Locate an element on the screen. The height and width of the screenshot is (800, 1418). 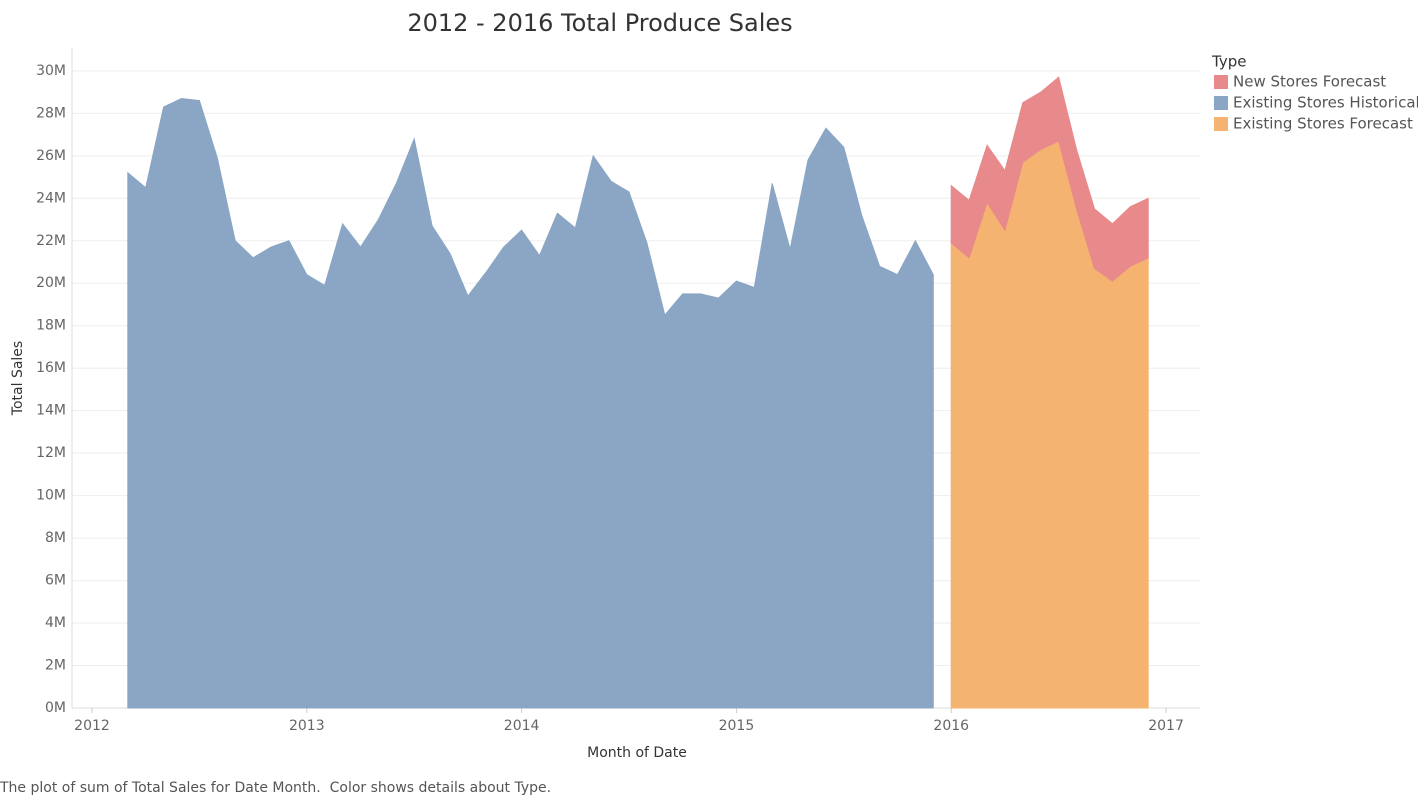
y-tick-label: 26M is located at coordinates (51, 156).